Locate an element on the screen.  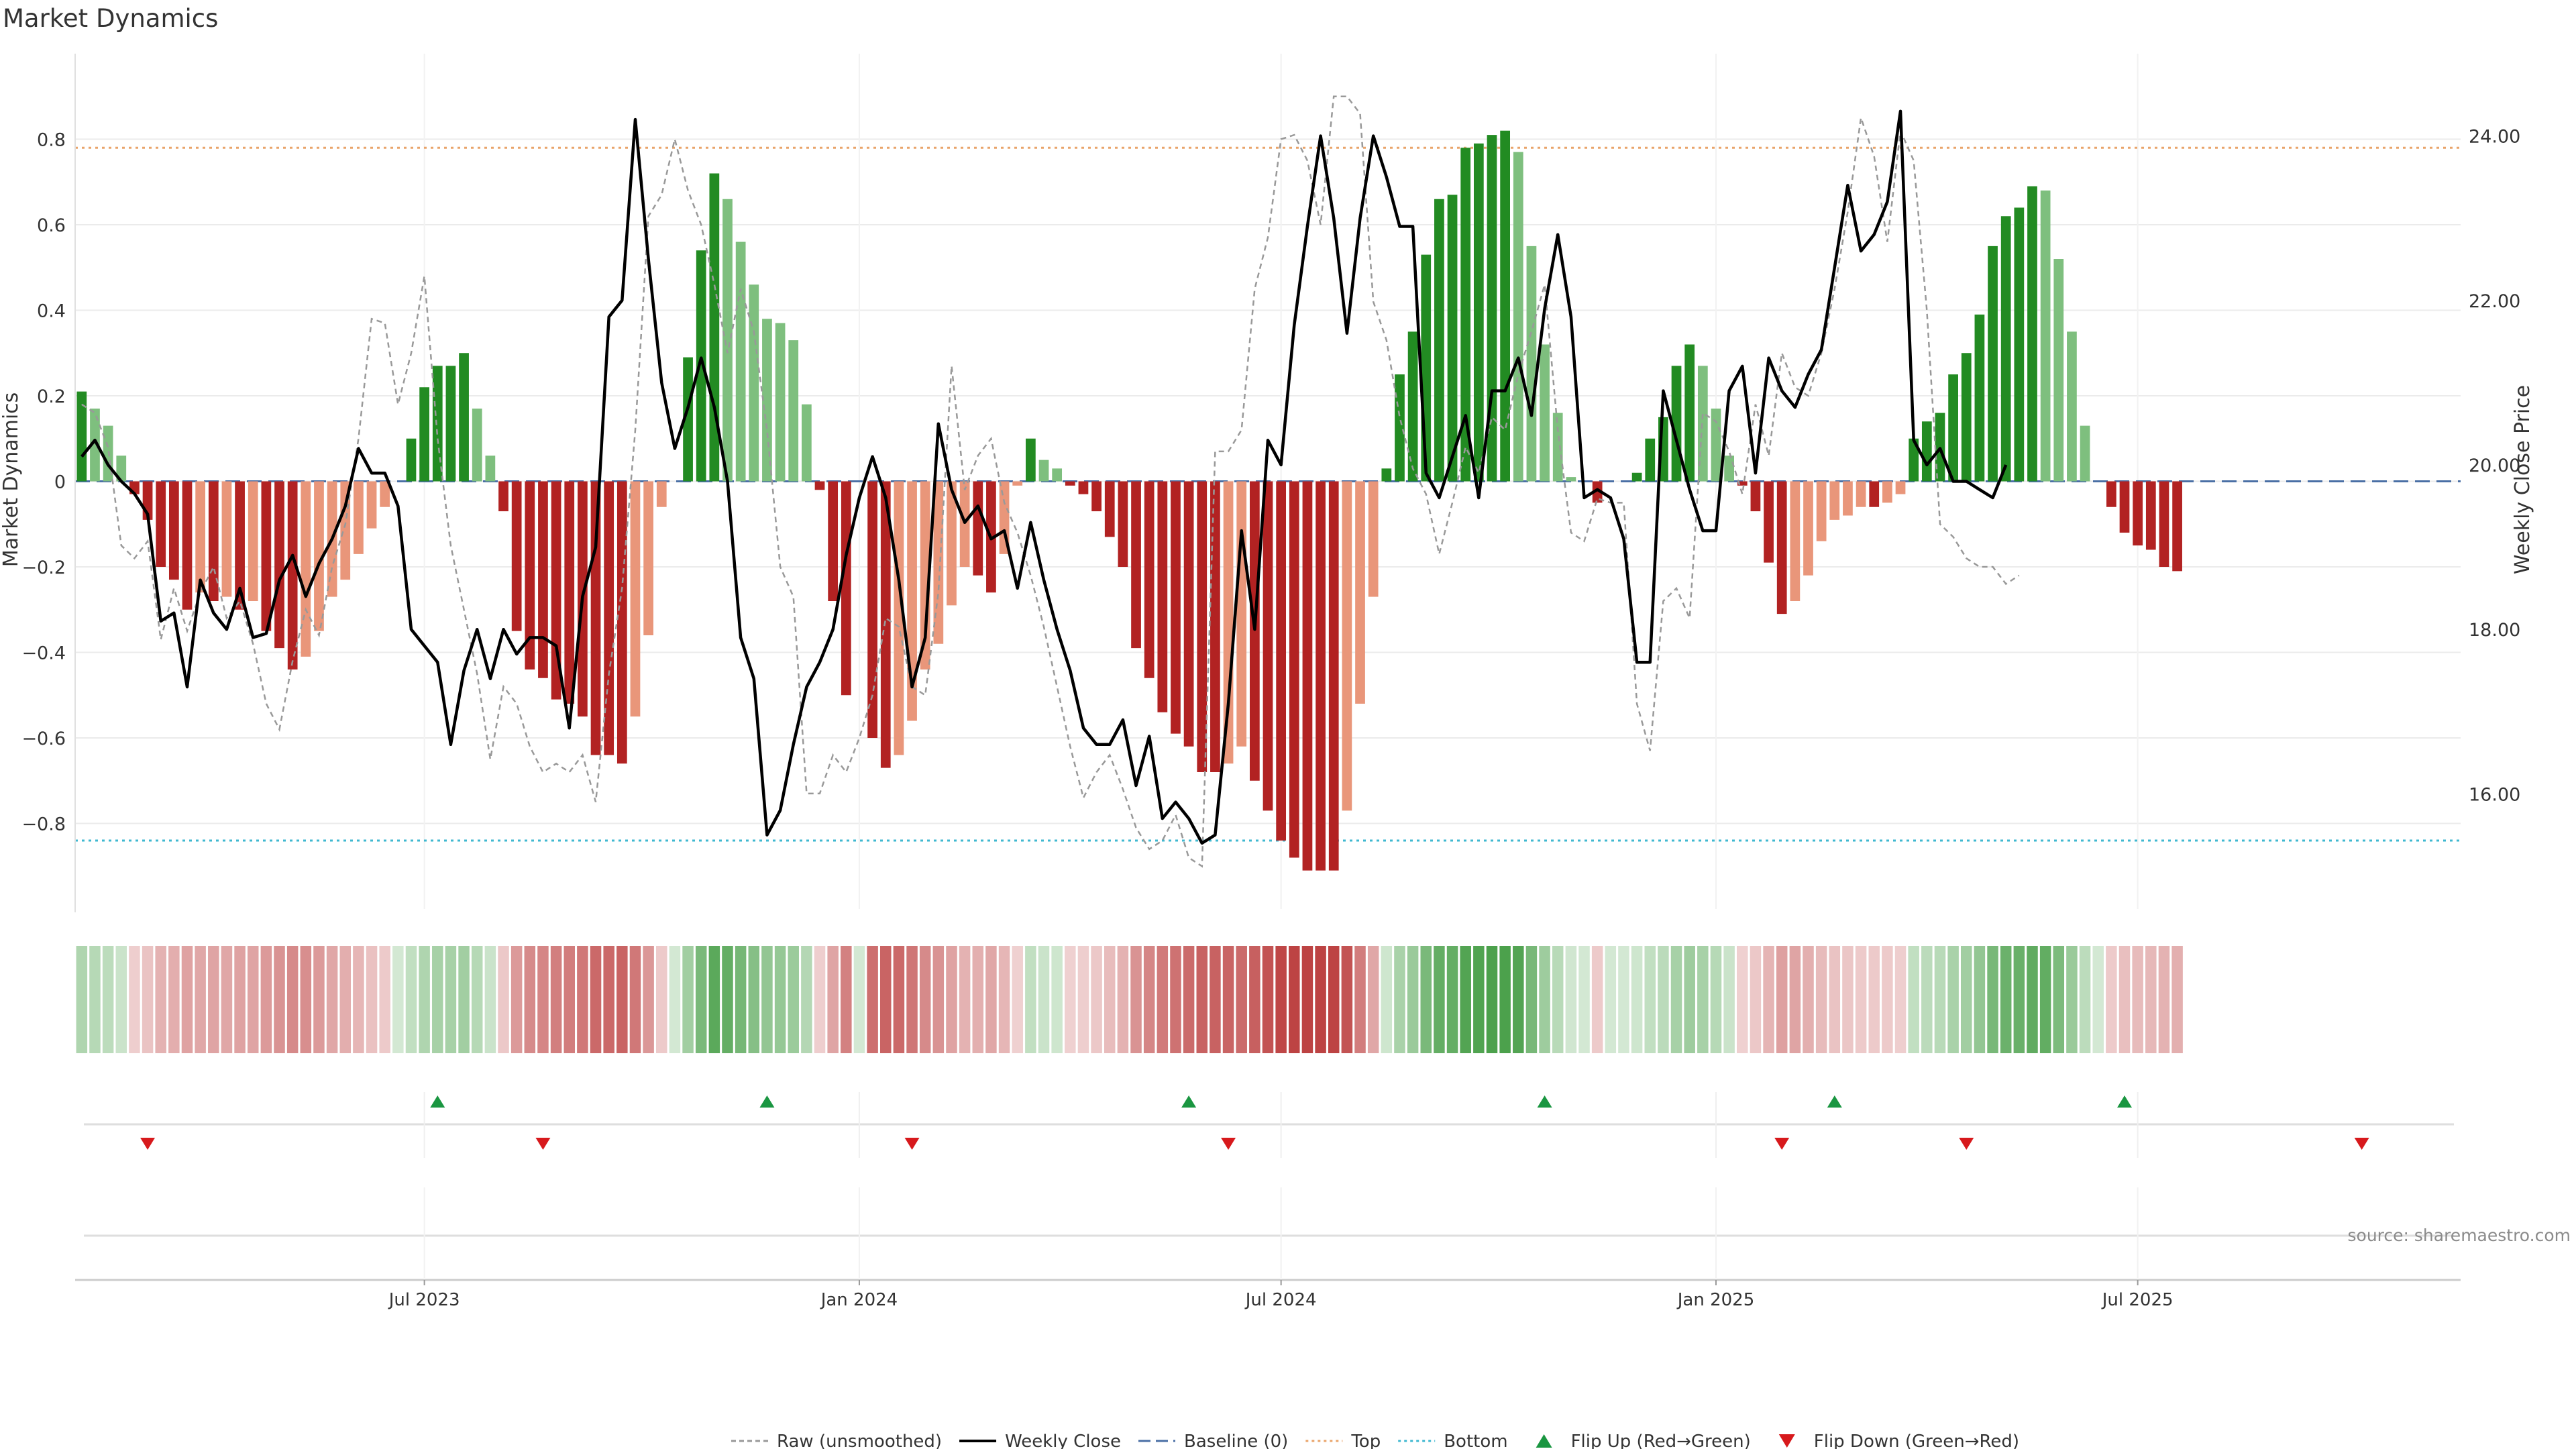
legend-item-baseline: Baseline (0) is located at coordinates (1213, 1440).